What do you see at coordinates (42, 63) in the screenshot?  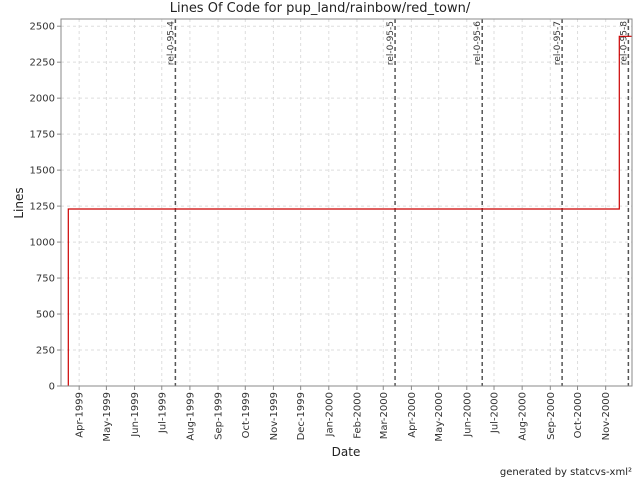 I see `y-tick-label: 2250` at bounding box center [42, 63].